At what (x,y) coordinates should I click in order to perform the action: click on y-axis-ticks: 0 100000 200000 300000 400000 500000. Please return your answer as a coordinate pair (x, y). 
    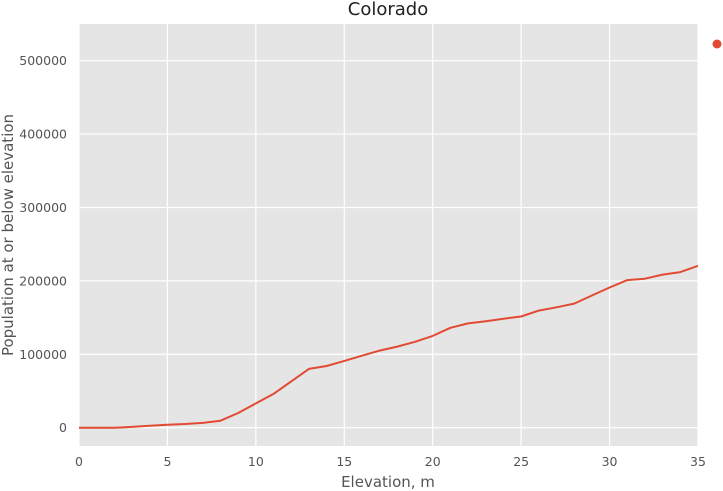
    Looking at the image, I should click on (43, 244).